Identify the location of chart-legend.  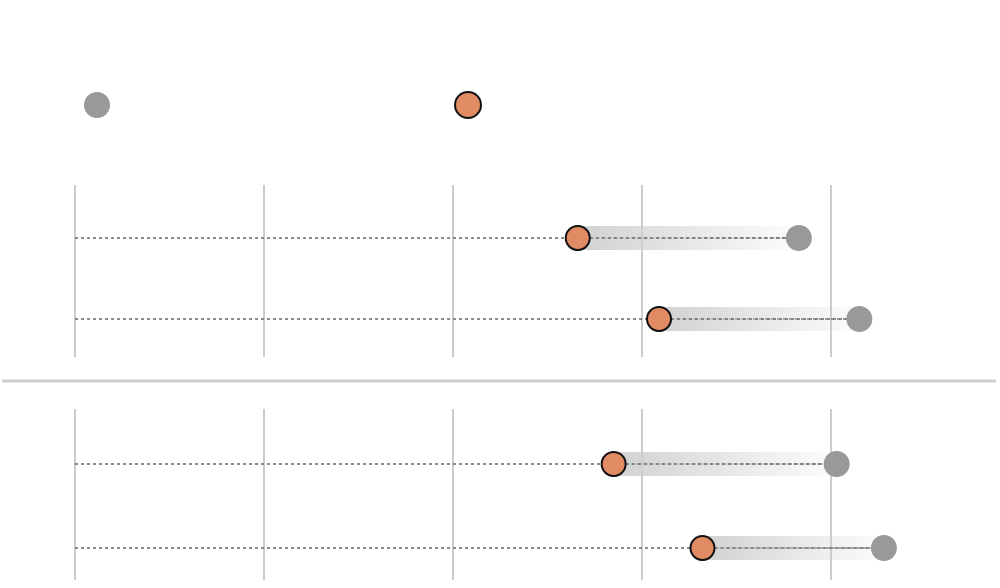
(283, 105).